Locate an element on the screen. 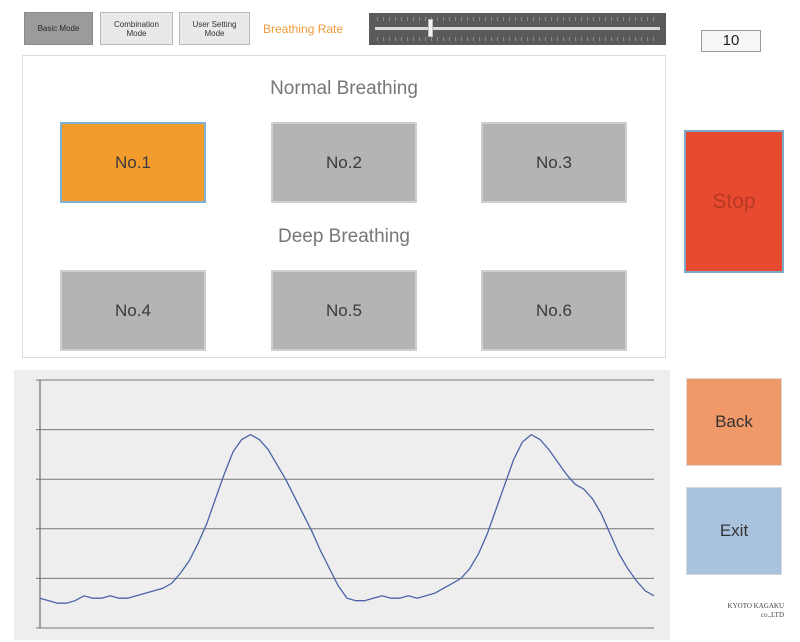  normal-breathing-title: Normal Breathing is located at coordinates (344, 88).